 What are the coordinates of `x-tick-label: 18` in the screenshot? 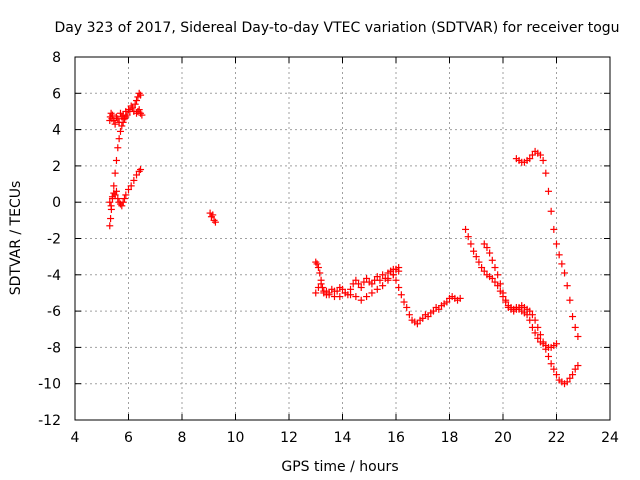 It's located at (450, 438).